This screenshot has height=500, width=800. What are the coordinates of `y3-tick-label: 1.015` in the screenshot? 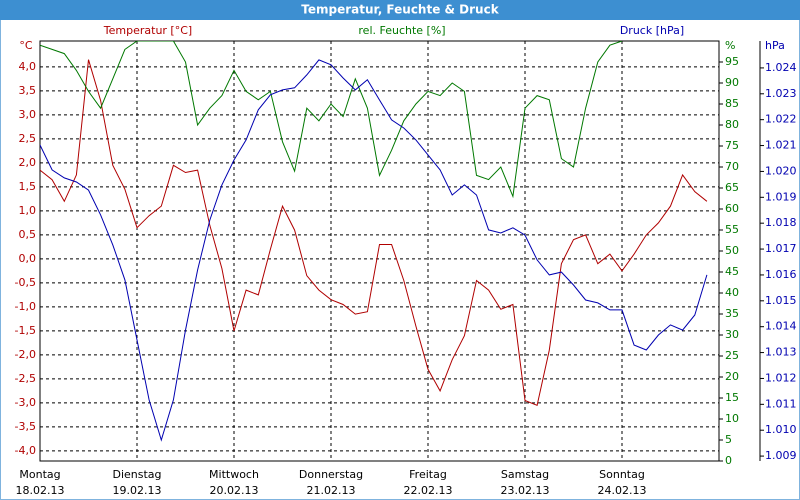 It's located at (781, 300).